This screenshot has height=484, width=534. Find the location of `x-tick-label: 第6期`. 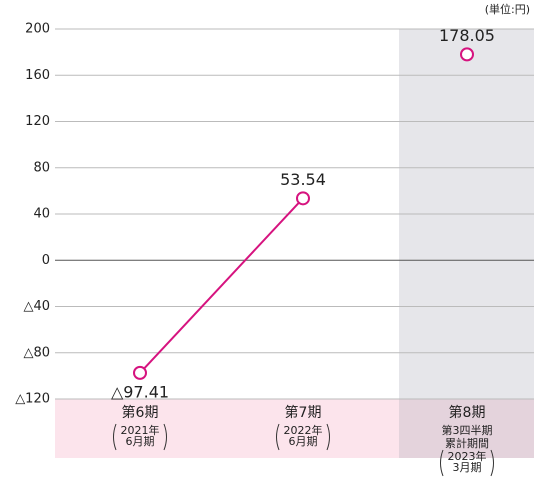

x-tick-label: 第6期 is located at coordinates (140, 412).